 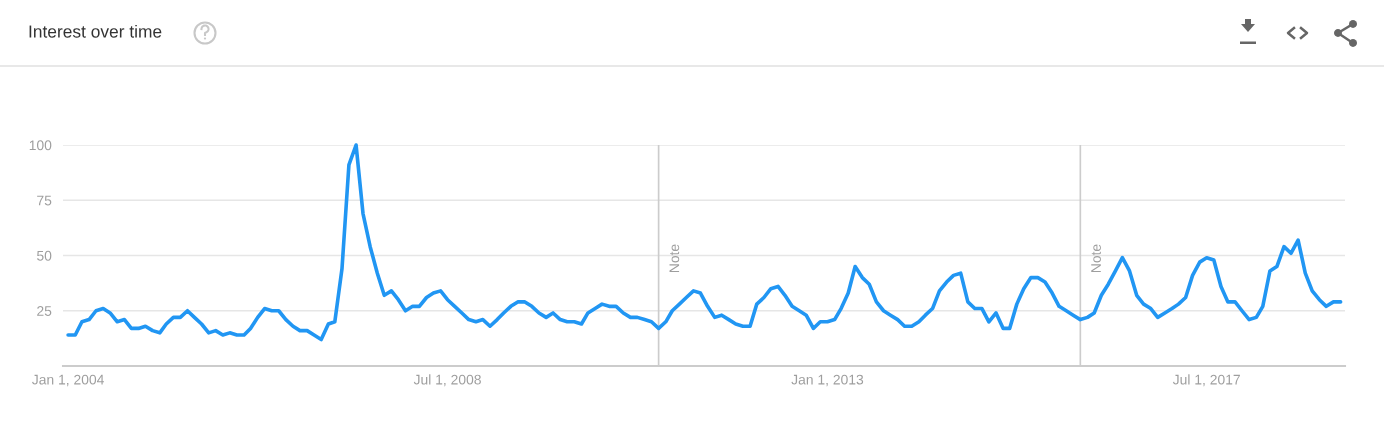 What do you see at coordinates (1206, 380) in the screenshot?
I see `x-tick-label: Jul 1, 2017` at bounding box center [1206, 380].